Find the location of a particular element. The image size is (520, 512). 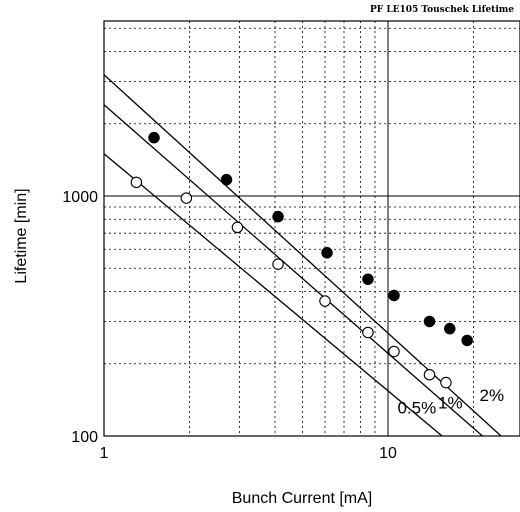

reference-line-label: 2% is located at coordinates (492, 395).